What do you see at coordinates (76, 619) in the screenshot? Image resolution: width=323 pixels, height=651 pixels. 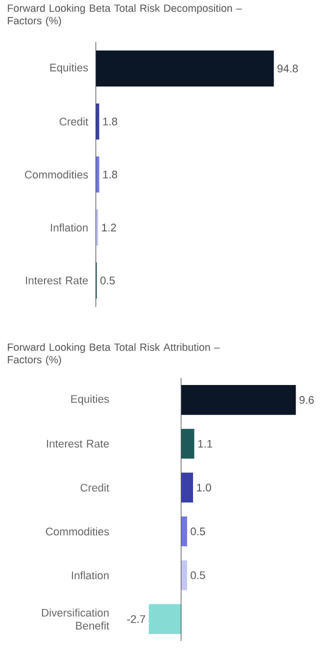 I see `y-tick-label: Diversification Benefit` at bounding box center [76, 619].